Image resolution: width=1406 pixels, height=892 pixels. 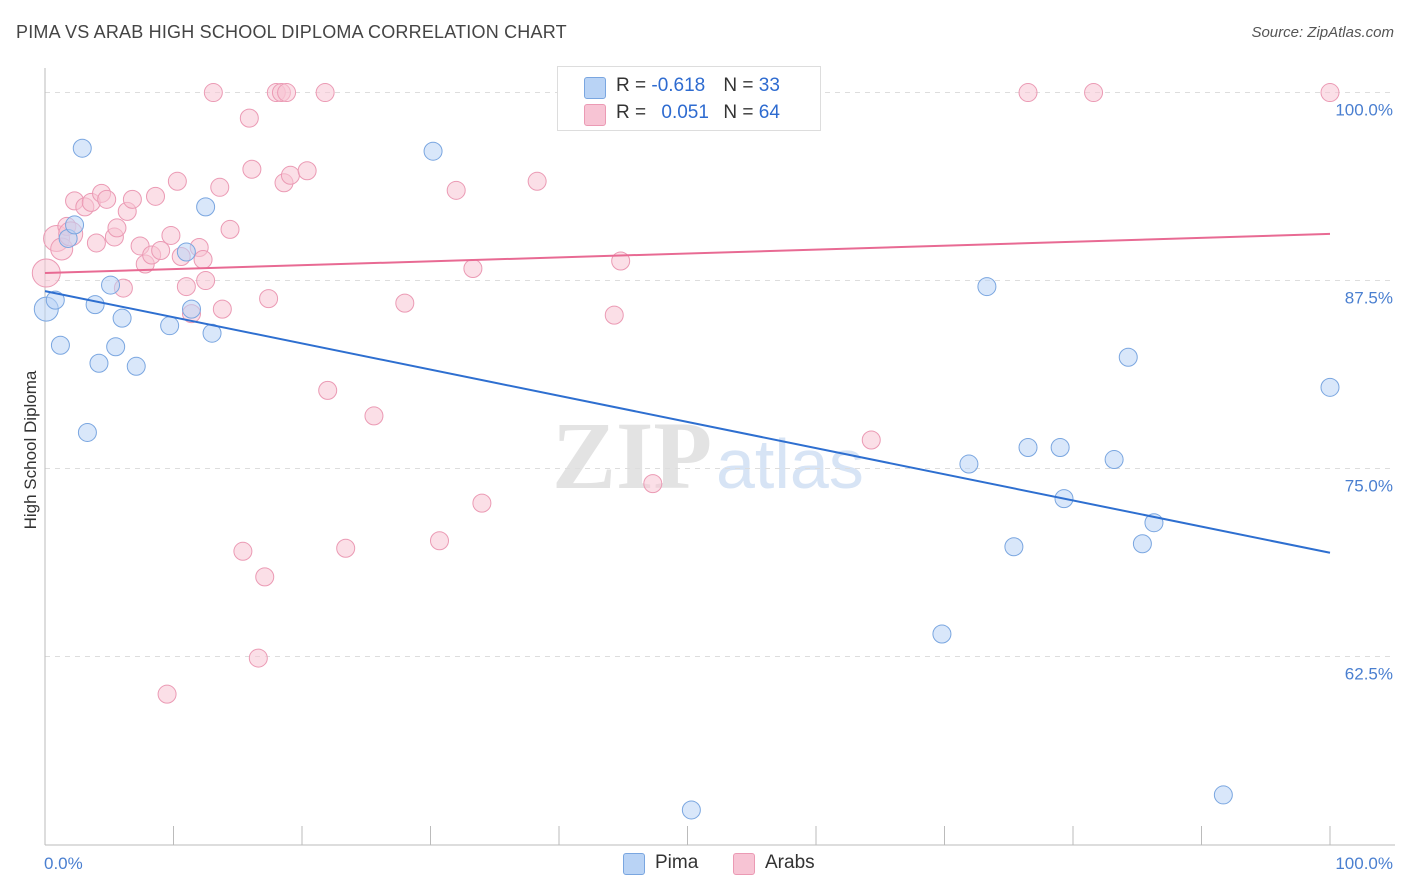 What do you see at coordinates (769, 85) in the screenshot?
I see `legend-pima-n-value: 33` at bounding box center [769, 85].